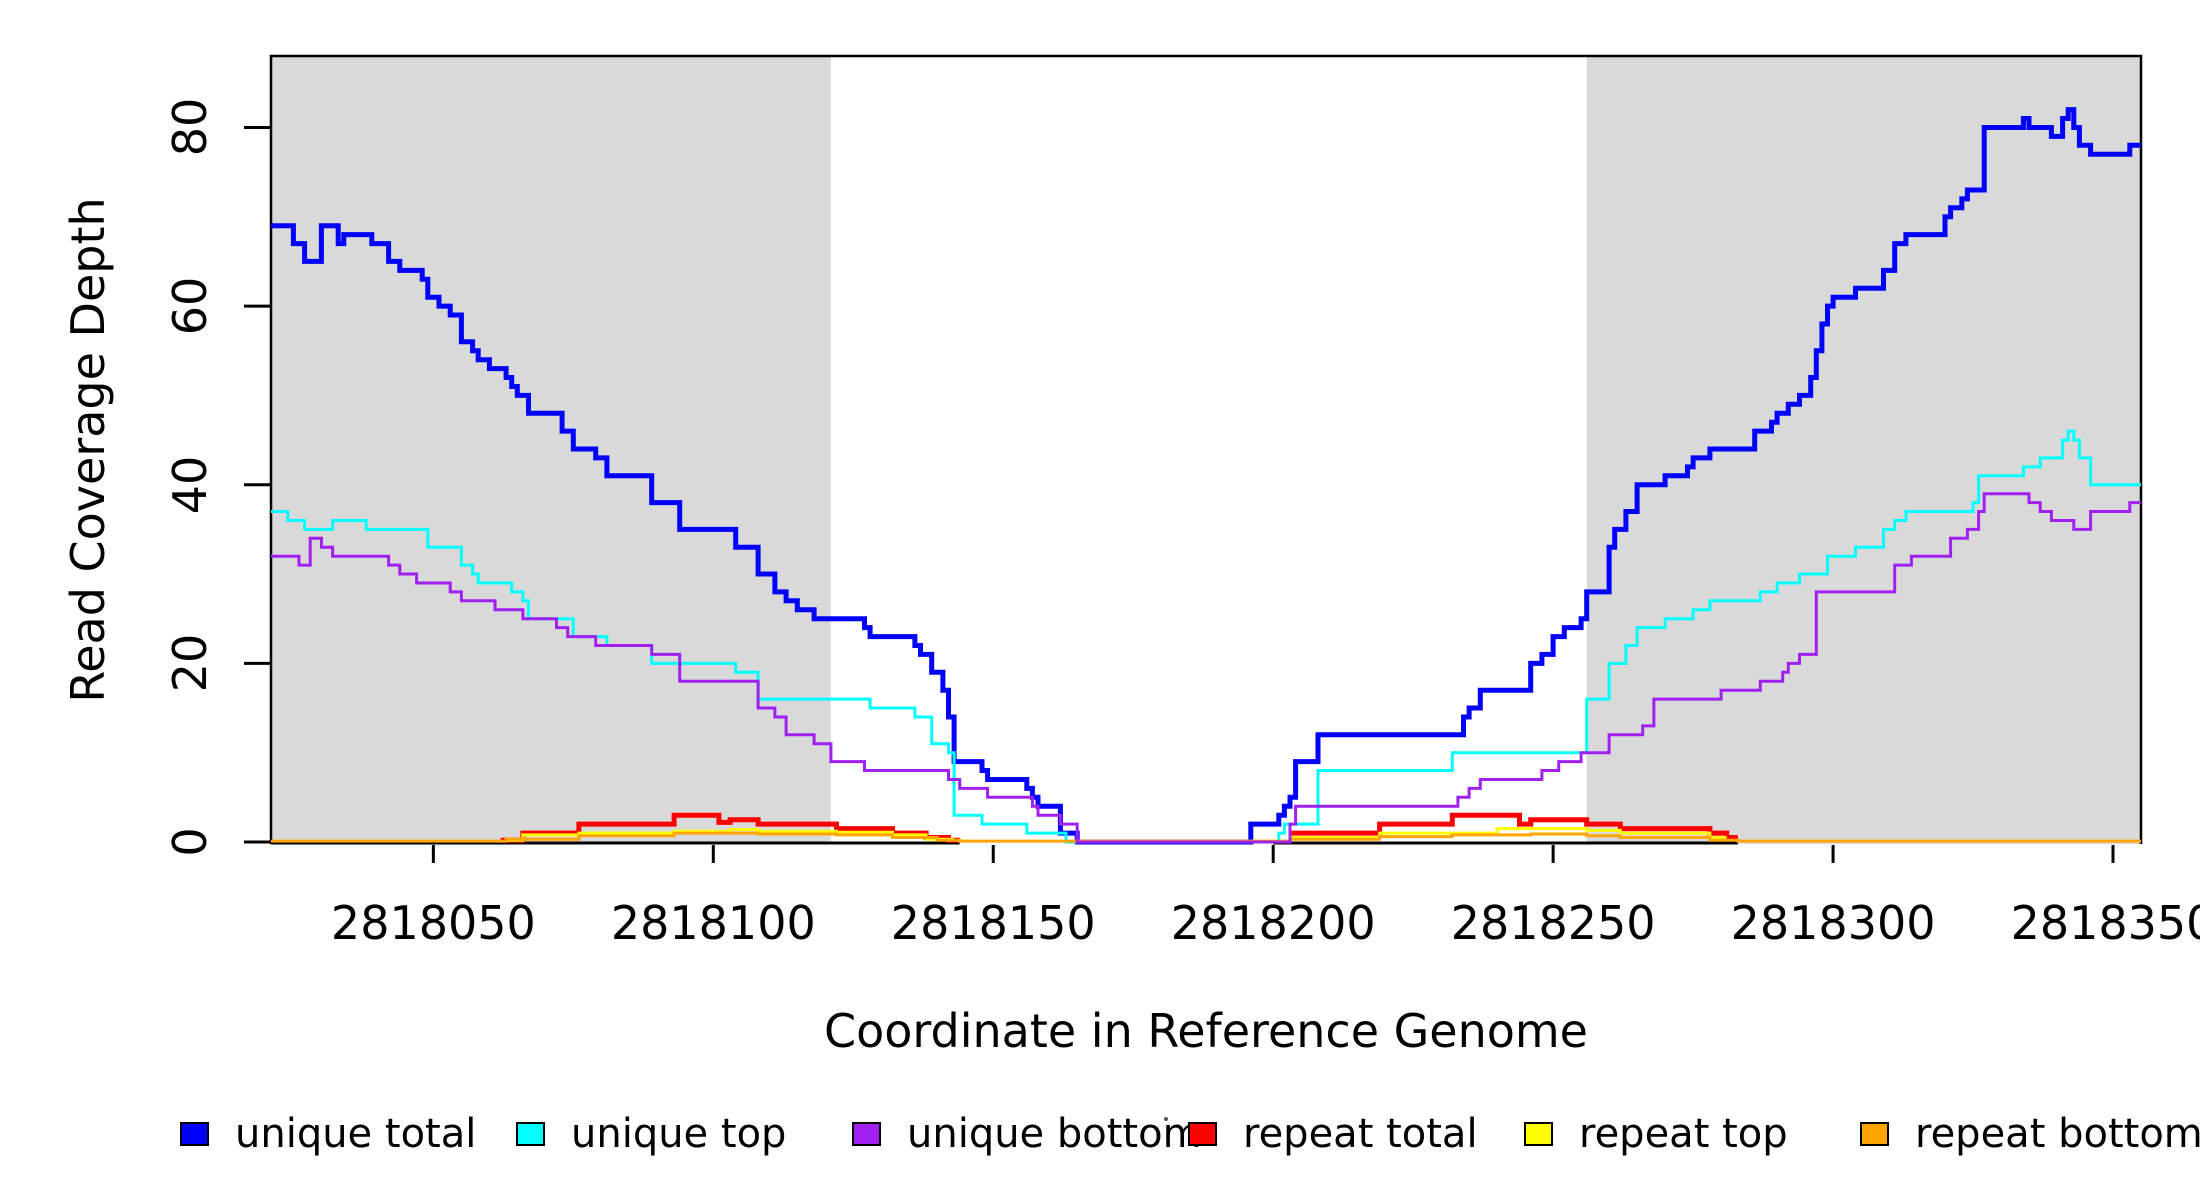  I want to click on legend-label: unique total, so click(356, 1134).